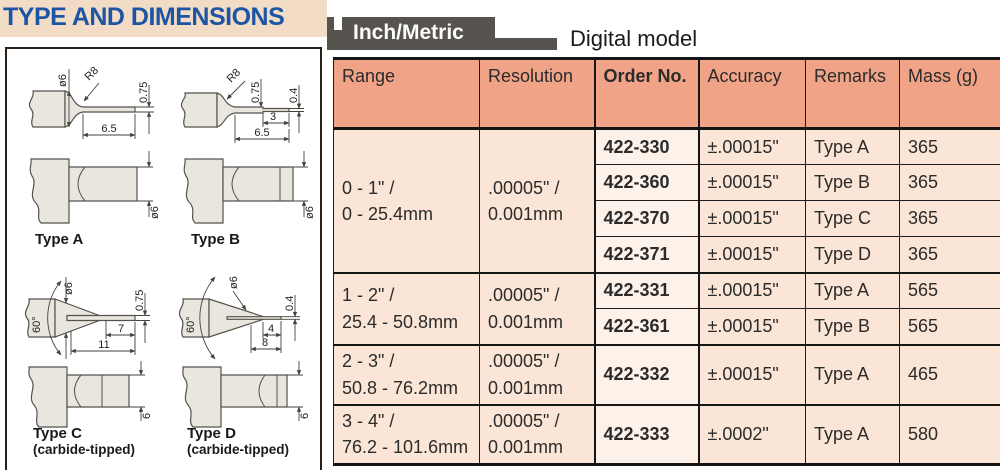  Describe the element at coordinates (646, 326) in the screenshot. I see `order-no-cell: 422-361` at that location.